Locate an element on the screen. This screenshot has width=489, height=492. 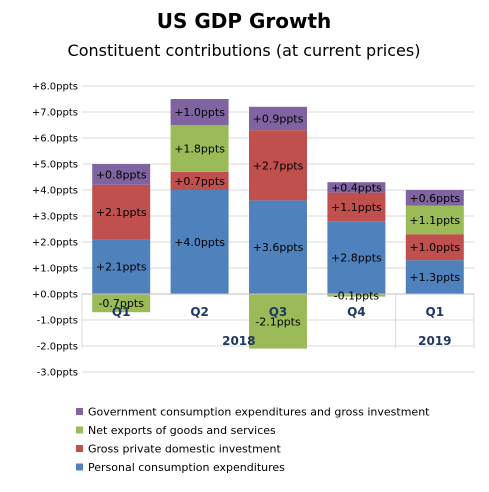
y-tick-label: -3.0ppts is located at coordinates (57, 373).